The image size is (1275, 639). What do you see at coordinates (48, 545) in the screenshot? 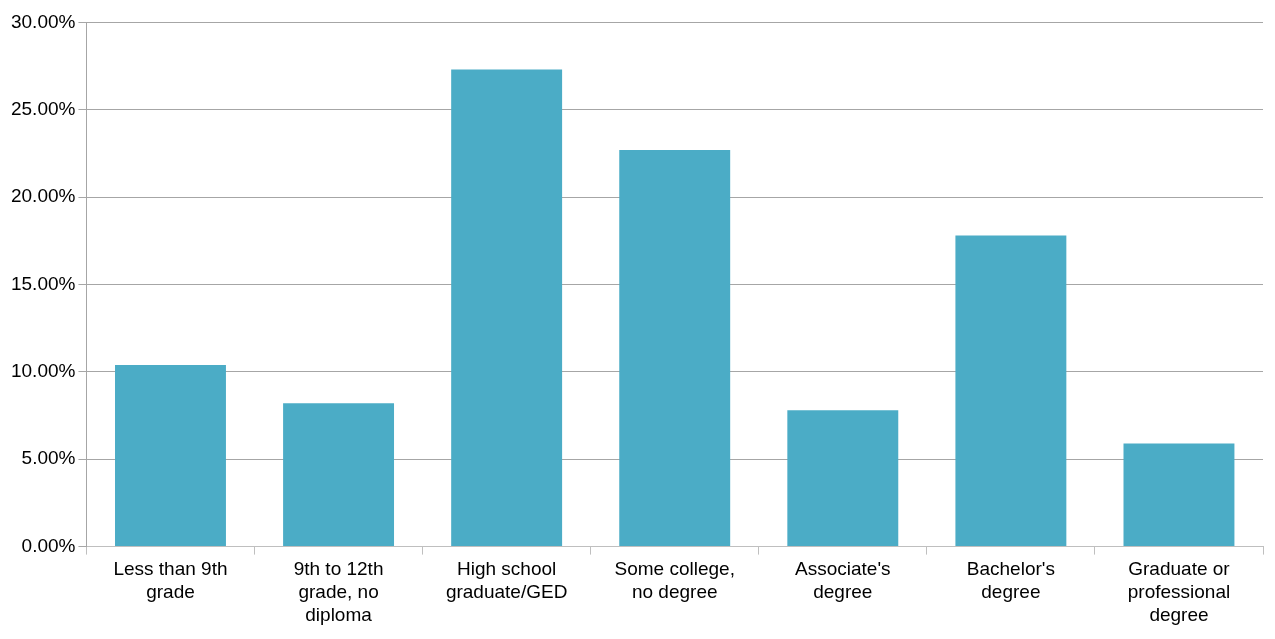
I see `y-tick-label: 0.00%` at bounding box center [48, 545].